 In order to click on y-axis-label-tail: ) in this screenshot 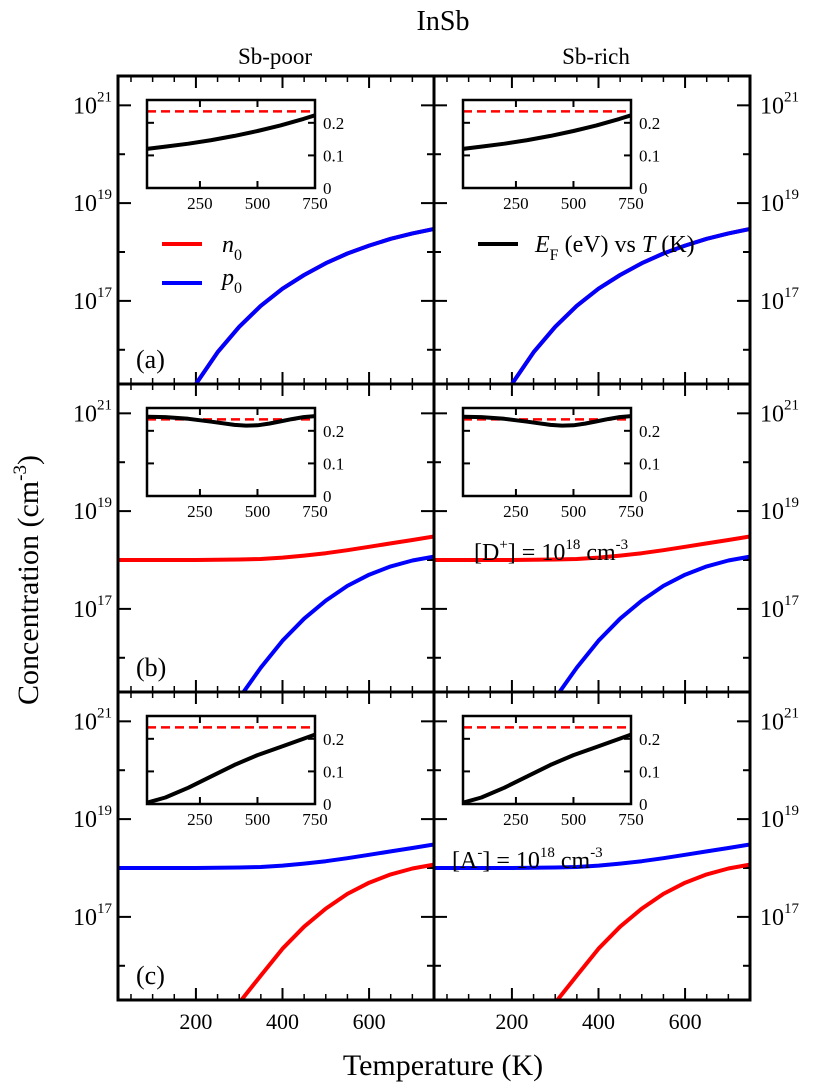, I will do `click(28, 460)`.